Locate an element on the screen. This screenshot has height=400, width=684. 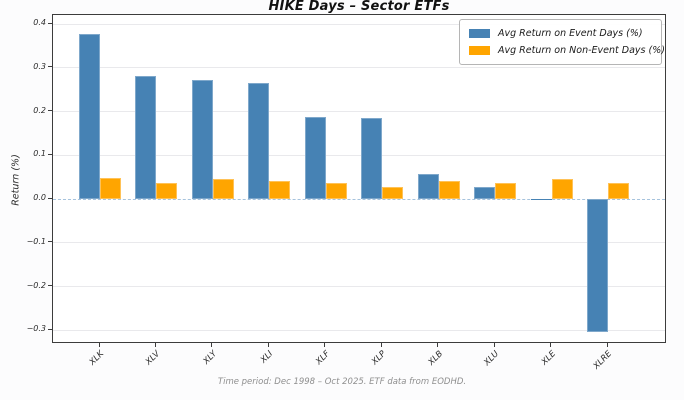
x-tick-mark-XLI is located at coordinates (268, 345).